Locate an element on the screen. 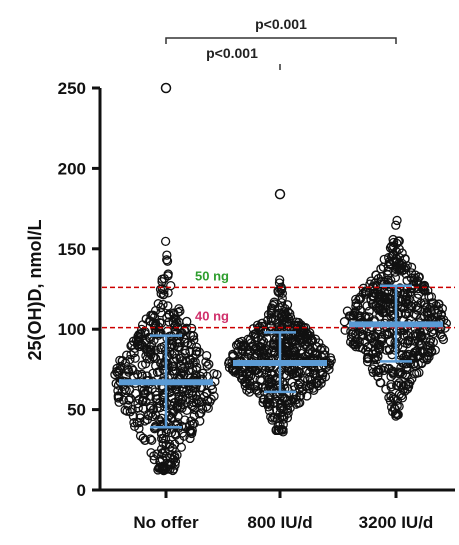 Image resolution: width=459 pixels, height=545 pixels. y-tick-label: 50 is located at coordinates (76, 410).